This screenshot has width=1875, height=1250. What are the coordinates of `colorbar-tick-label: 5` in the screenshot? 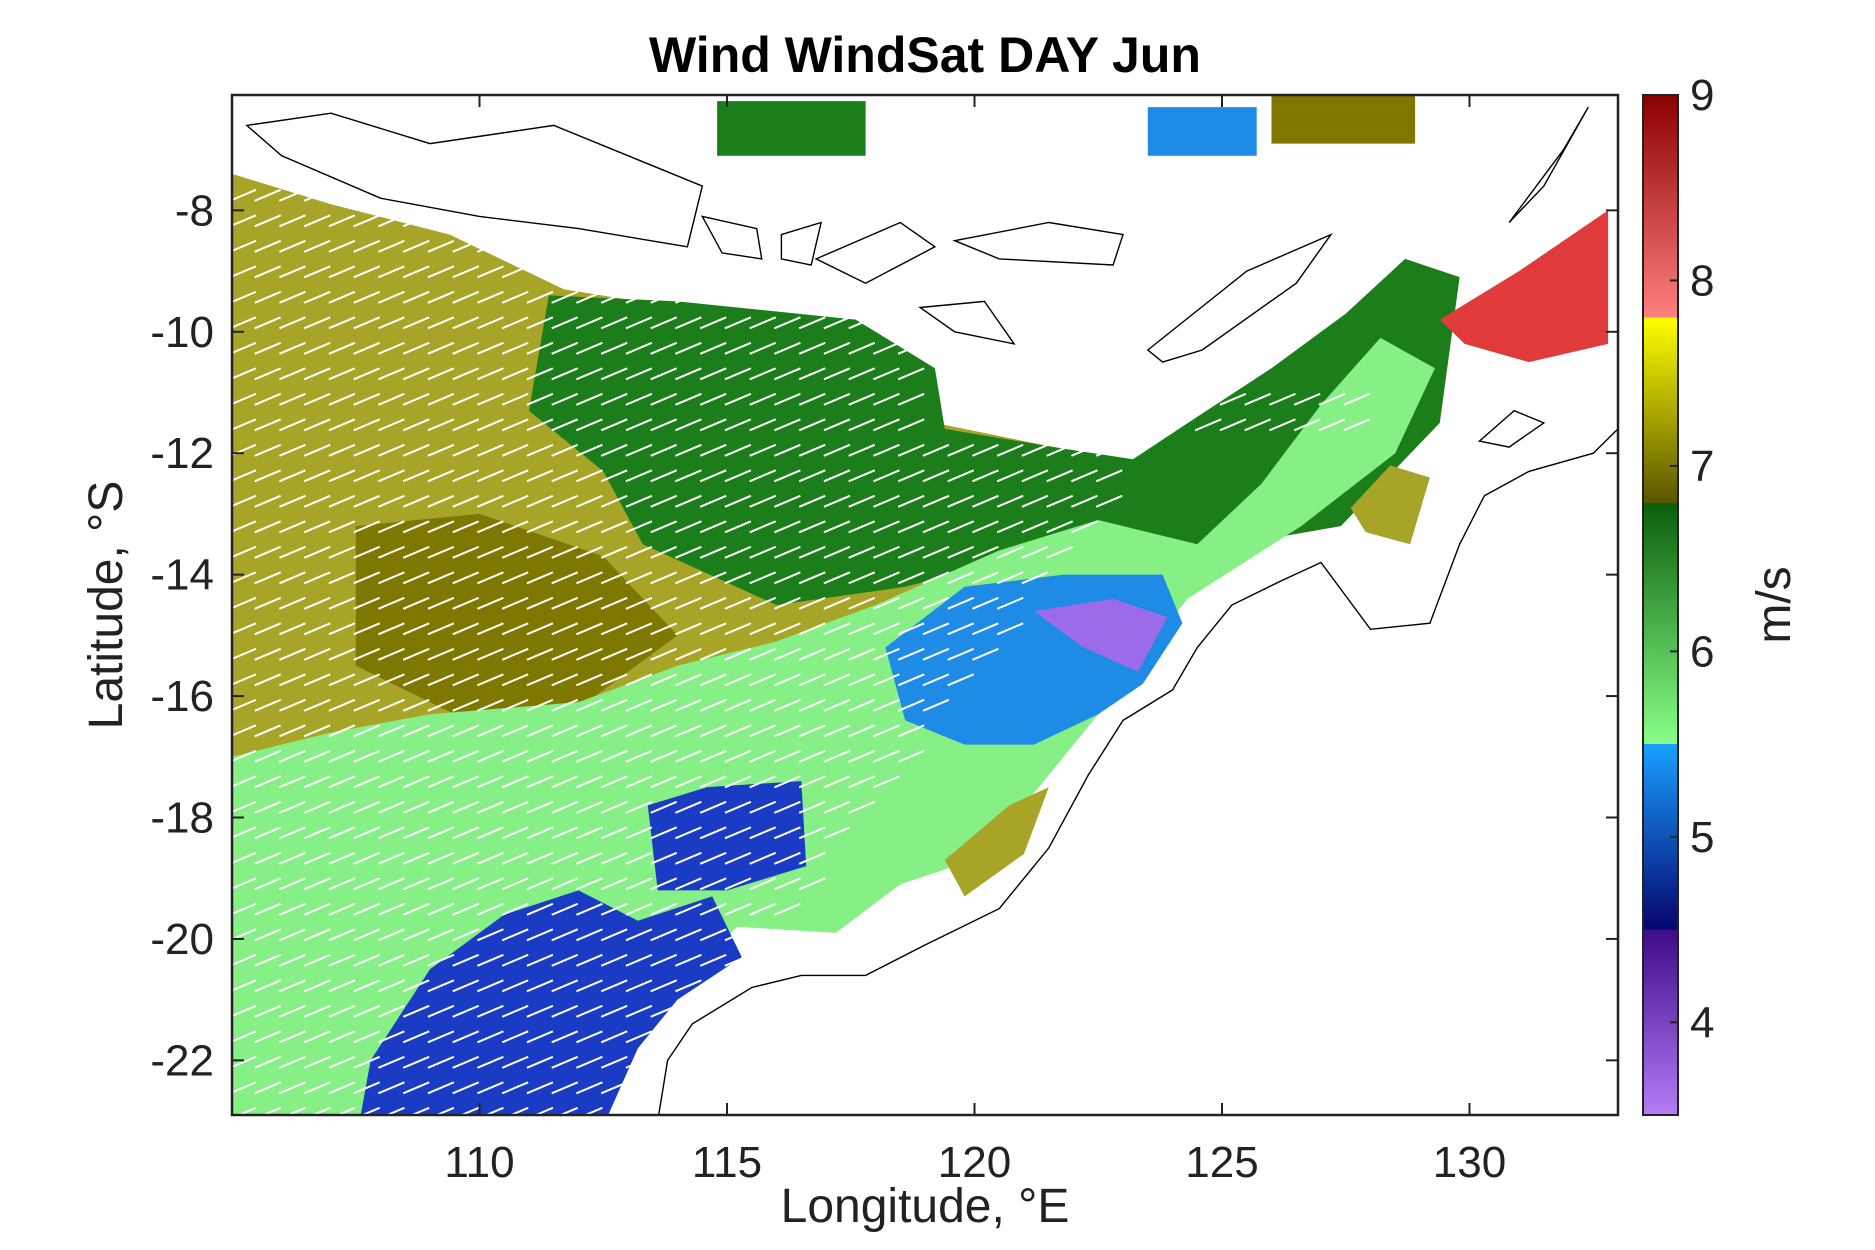 It's located at (1702, 837).